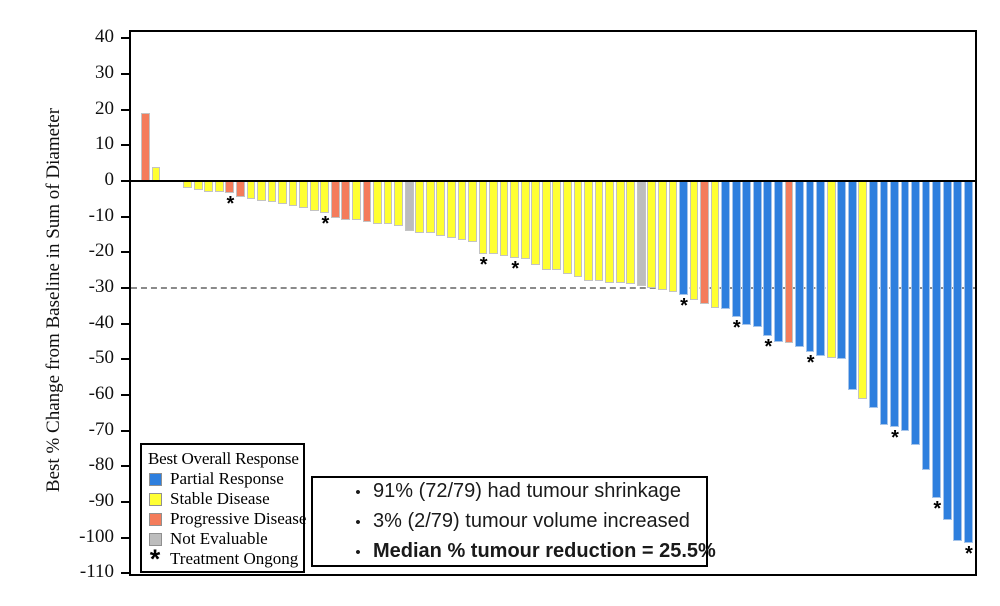 This screenshot has height=606, width=1000. I want to click on legend-item-sd: Stable Disease, so click(222, 499).